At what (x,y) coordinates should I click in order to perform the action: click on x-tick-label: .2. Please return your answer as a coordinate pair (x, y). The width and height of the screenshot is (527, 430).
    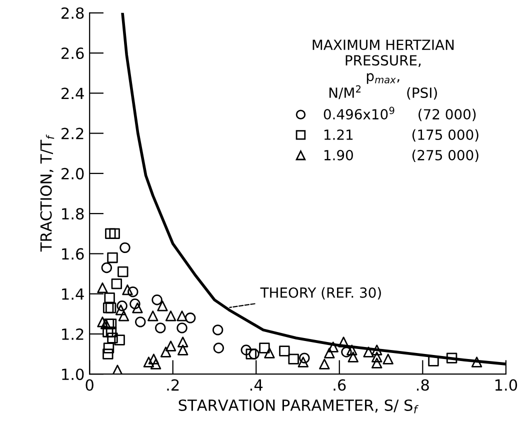
    Looking at the image, I should click on (173, 385).